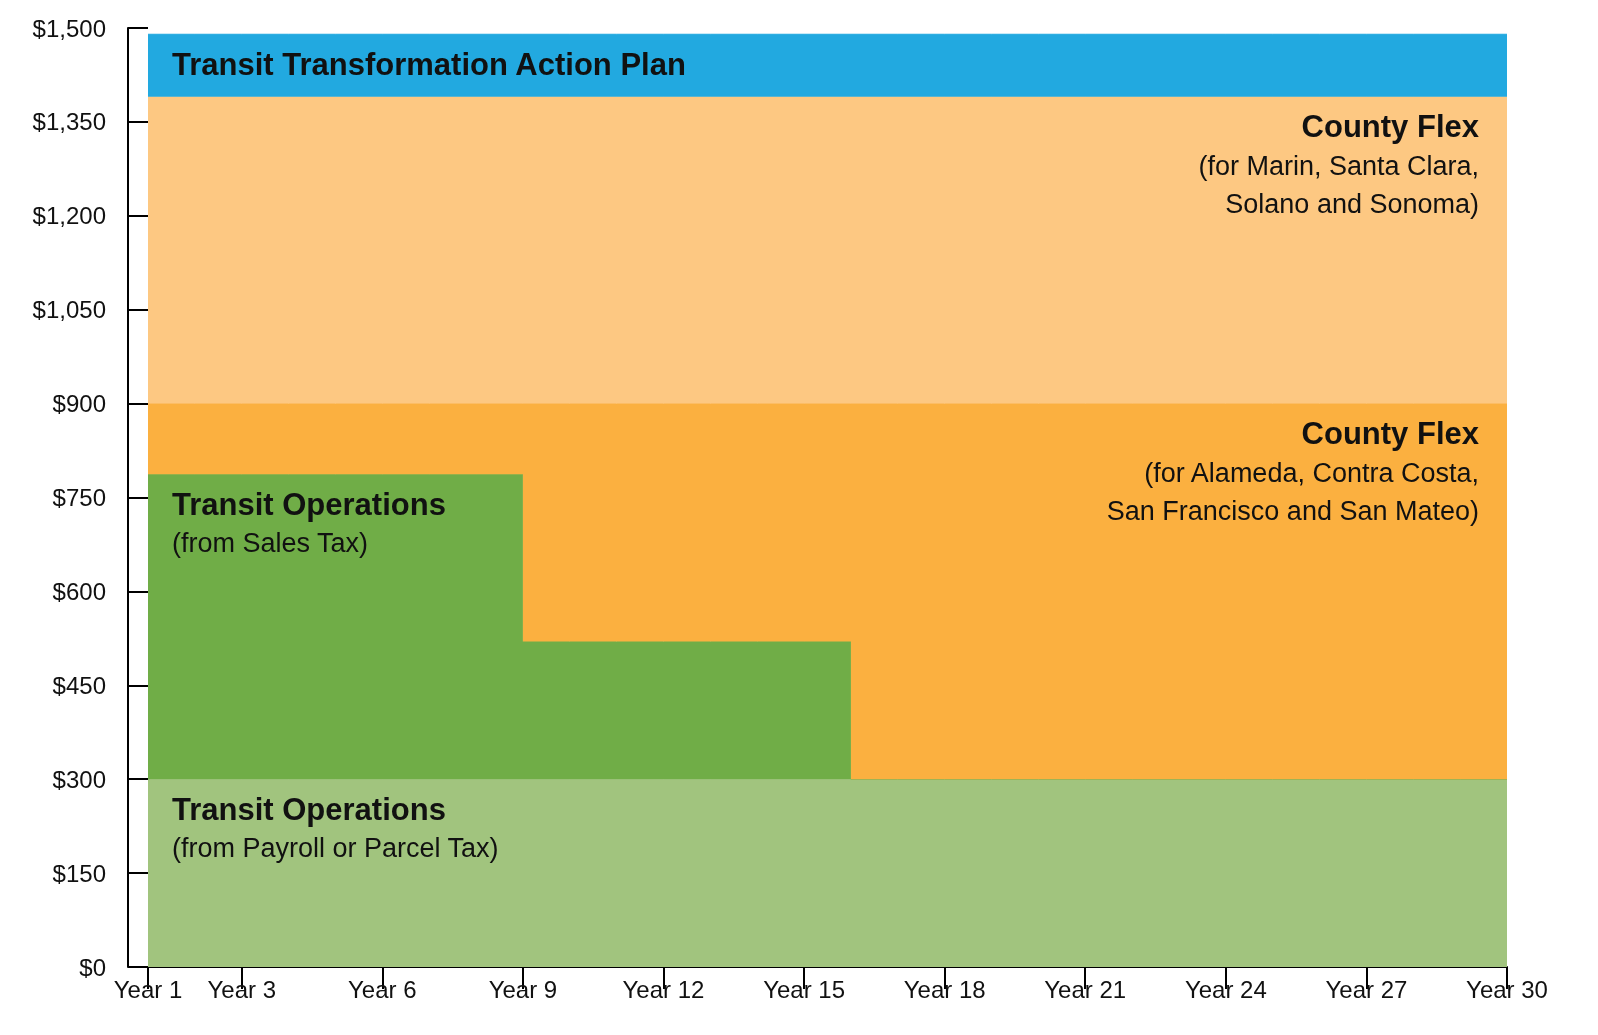  I want to click on x-tick-label: Year 24, so click(1225, 989).